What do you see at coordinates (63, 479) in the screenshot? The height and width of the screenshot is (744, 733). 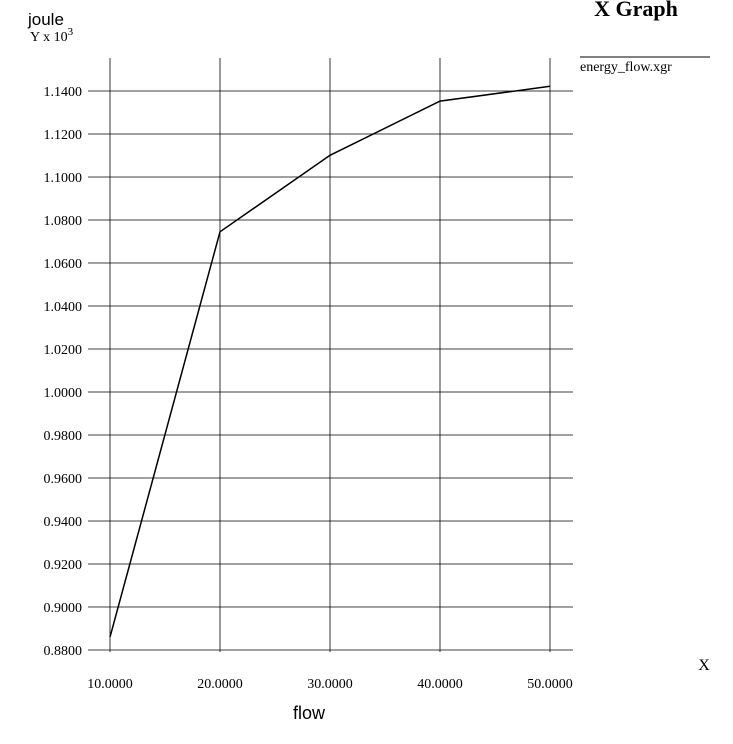 I see `y-tick-label: 0.9600` at bounding box center [63, 479].